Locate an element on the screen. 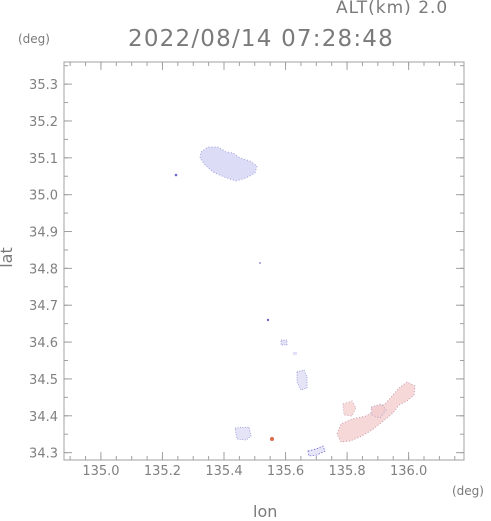 This screenshot has height=521, width=491. y-tick-label: 34.6 is located at coordinates (43, 343).